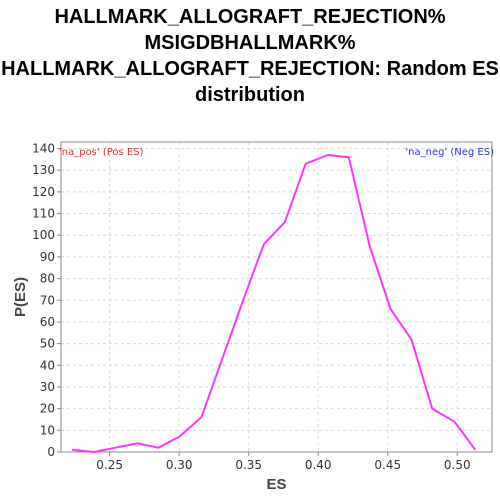  I want to click on x-tick-label: 0.50, so click(457, 465).